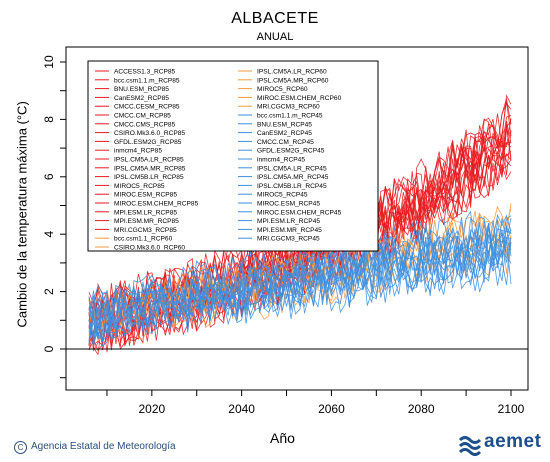  I want to click on legend-entry: IPSL.CM5A.LR_RCP85, so click(149, 160).